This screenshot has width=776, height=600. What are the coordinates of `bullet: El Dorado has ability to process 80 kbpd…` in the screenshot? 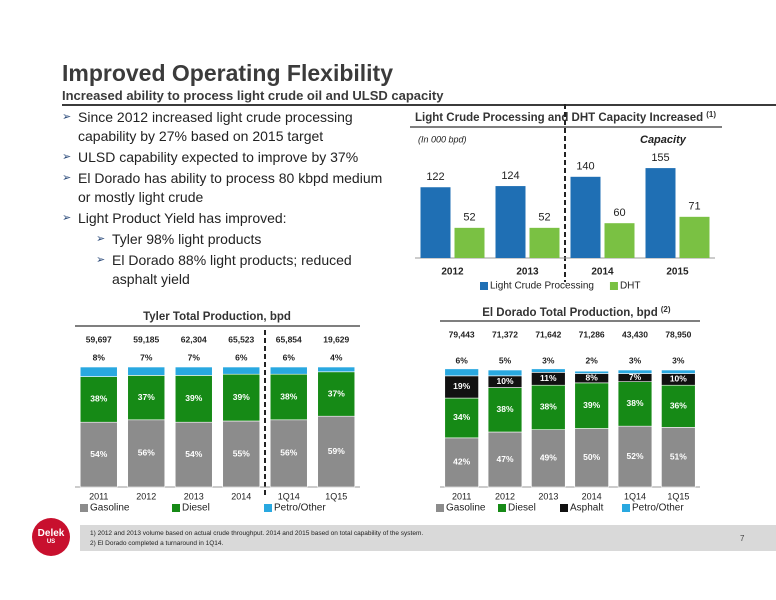 It's located at (227, 188).